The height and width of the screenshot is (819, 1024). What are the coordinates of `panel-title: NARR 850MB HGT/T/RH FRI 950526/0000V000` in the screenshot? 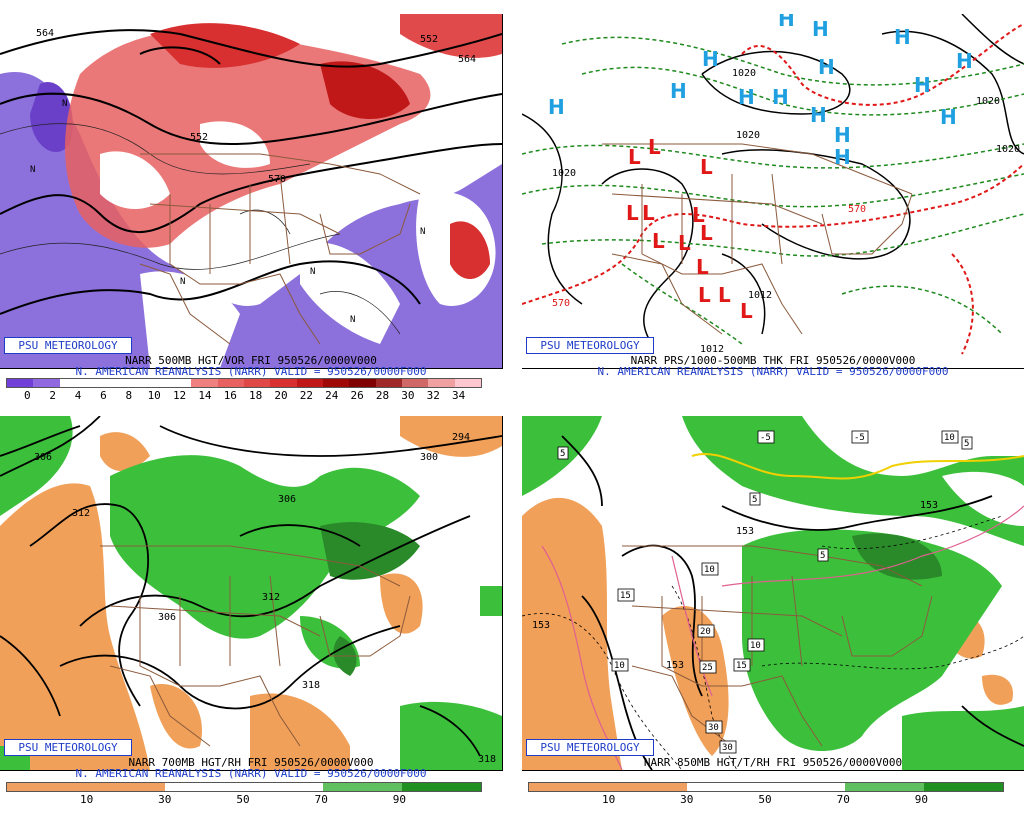 It's located at (773, 762).